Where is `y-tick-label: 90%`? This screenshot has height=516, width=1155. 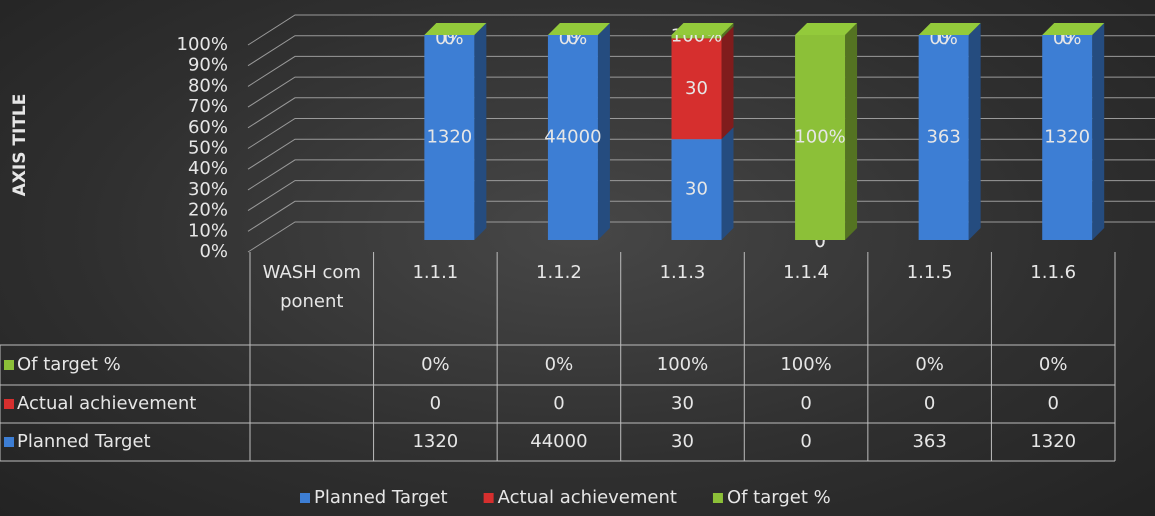 y-tick-label: 90% is located at coordinates (208, 65).